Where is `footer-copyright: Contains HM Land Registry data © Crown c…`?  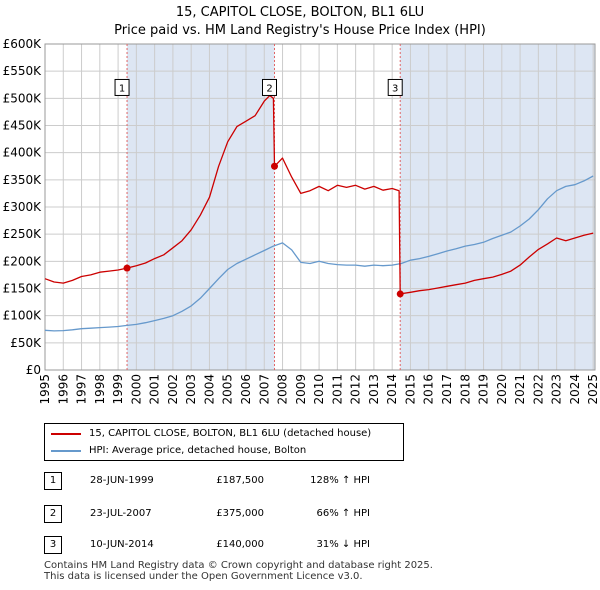 footer-copyright: Contains HM Land Registry data © Crown c… is located at coordinates (238, 565).